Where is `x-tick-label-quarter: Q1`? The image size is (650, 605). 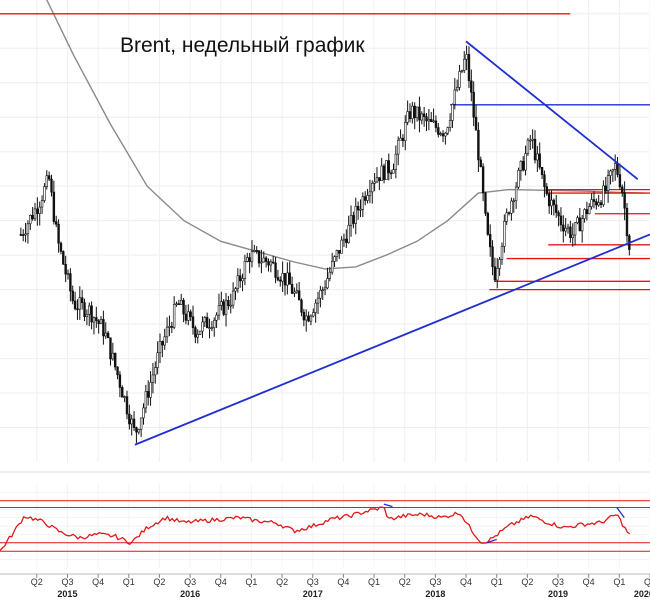 x-tick-label-quarter: Q1 is located at coordinates (129, 582).